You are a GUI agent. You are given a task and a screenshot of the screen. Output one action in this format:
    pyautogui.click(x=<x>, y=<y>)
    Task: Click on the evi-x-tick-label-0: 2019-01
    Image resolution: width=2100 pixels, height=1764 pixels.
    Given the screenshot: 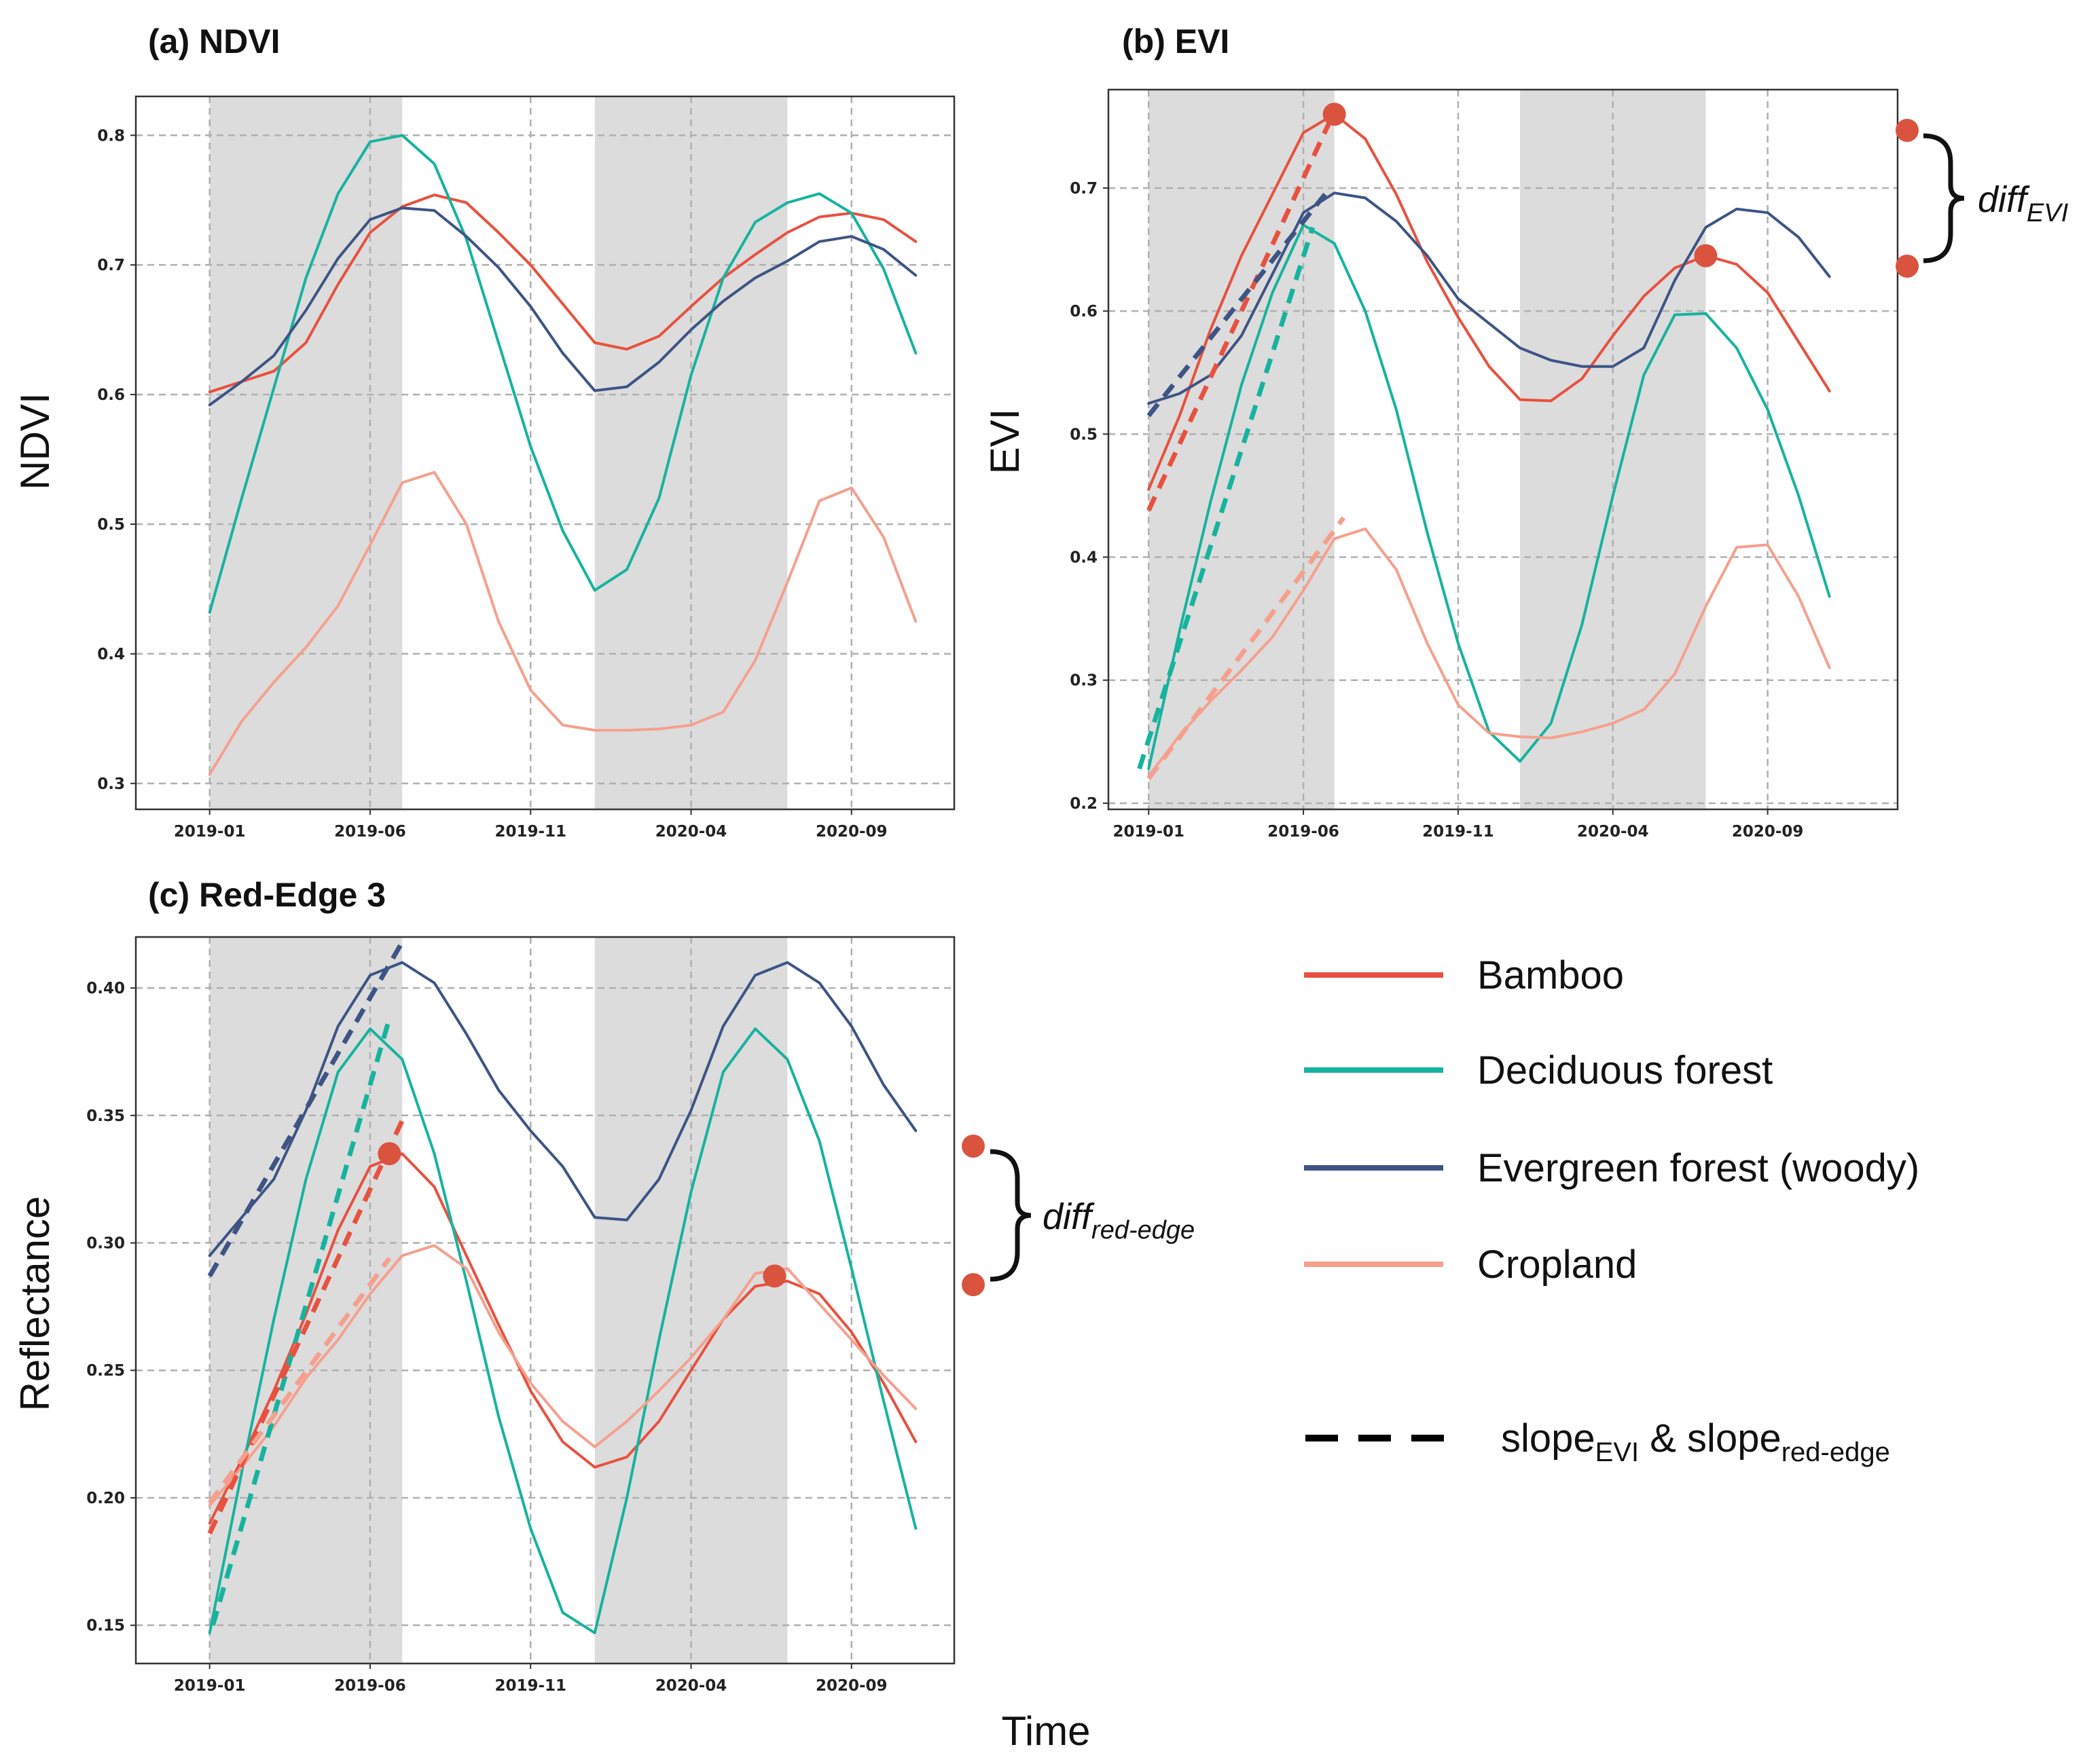 What is the action you would take?
    pyautogui.click(x=1148, y=832)
    